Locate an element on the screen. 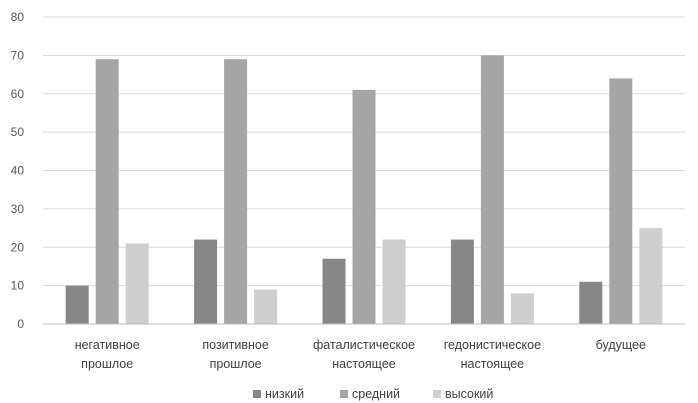  y-tick-label: 60 is located at coordinates (18, 94).